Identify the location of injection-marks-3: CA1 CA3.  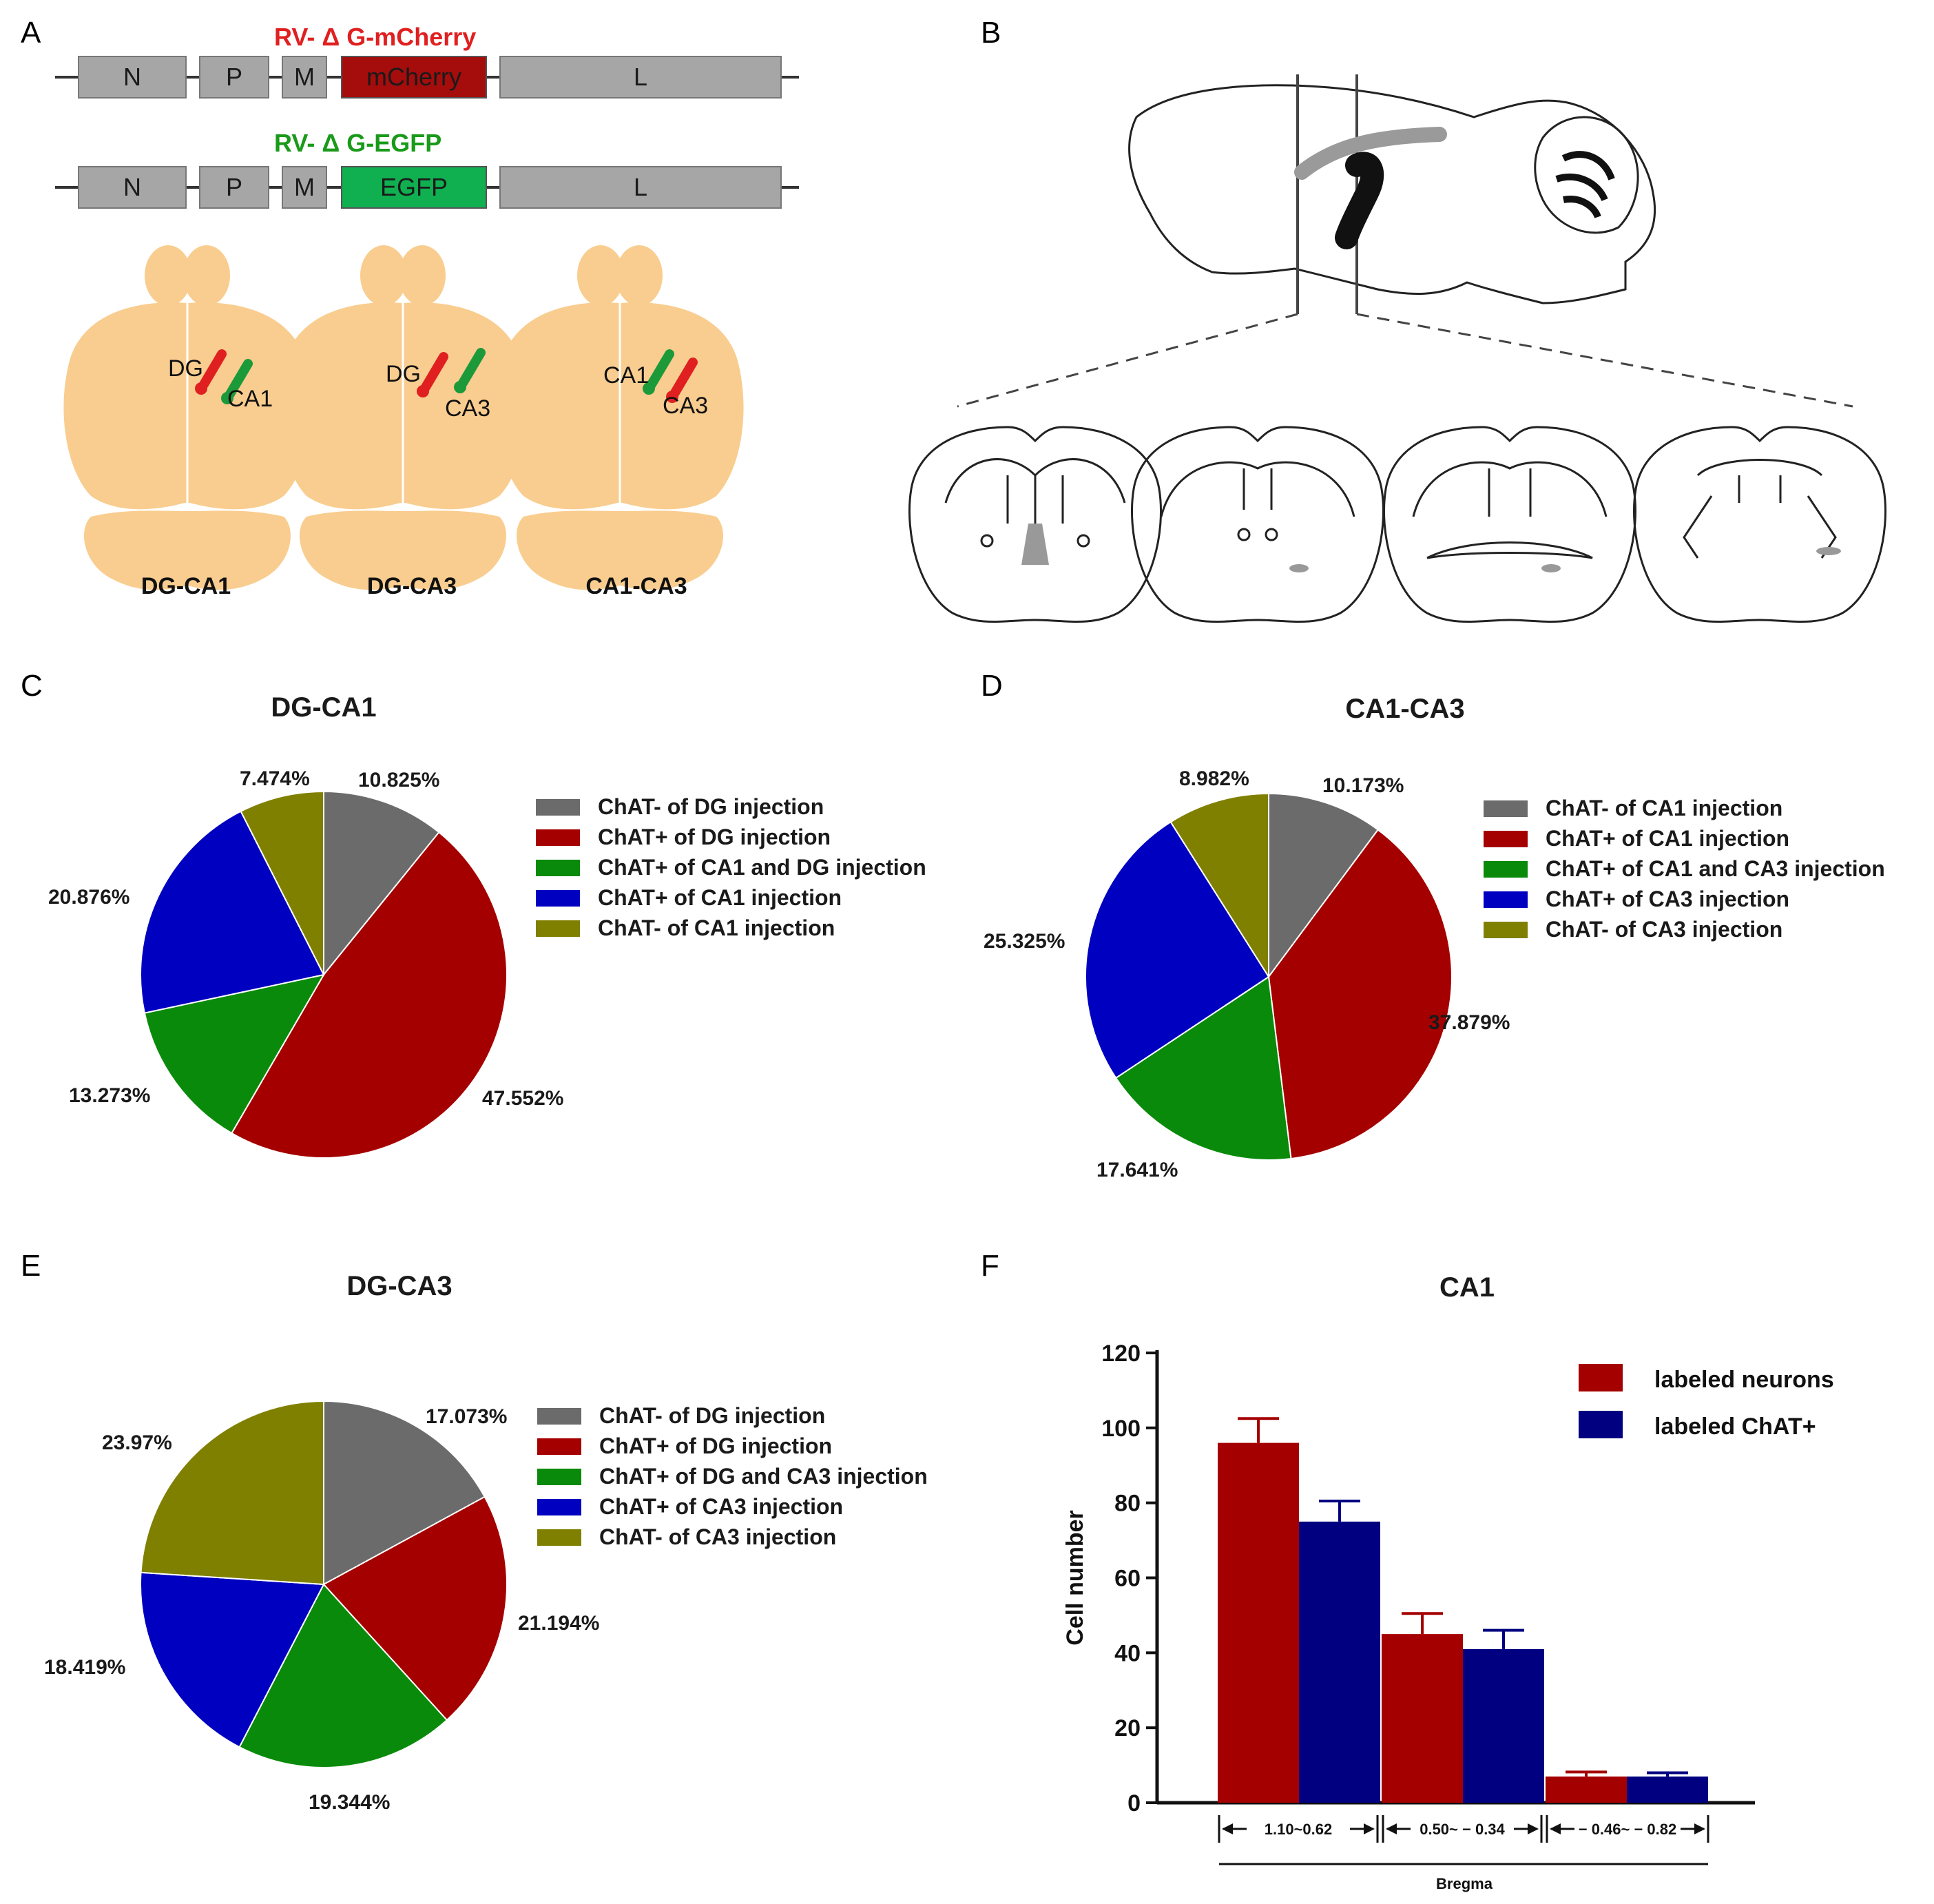
(655, 384).